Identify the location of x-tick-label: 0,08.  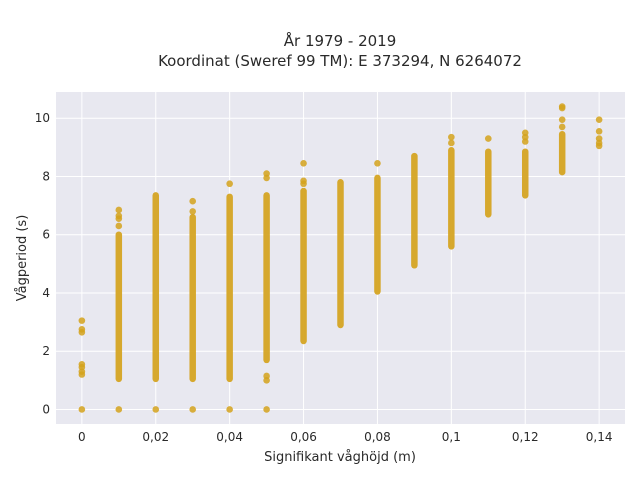
(377, 437).